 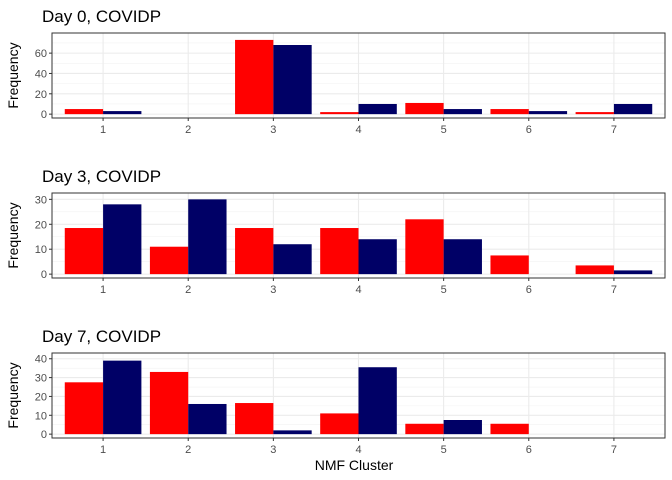 I want to click on panel-title: Day 7, COVIDP, so click(x=101, y=336).